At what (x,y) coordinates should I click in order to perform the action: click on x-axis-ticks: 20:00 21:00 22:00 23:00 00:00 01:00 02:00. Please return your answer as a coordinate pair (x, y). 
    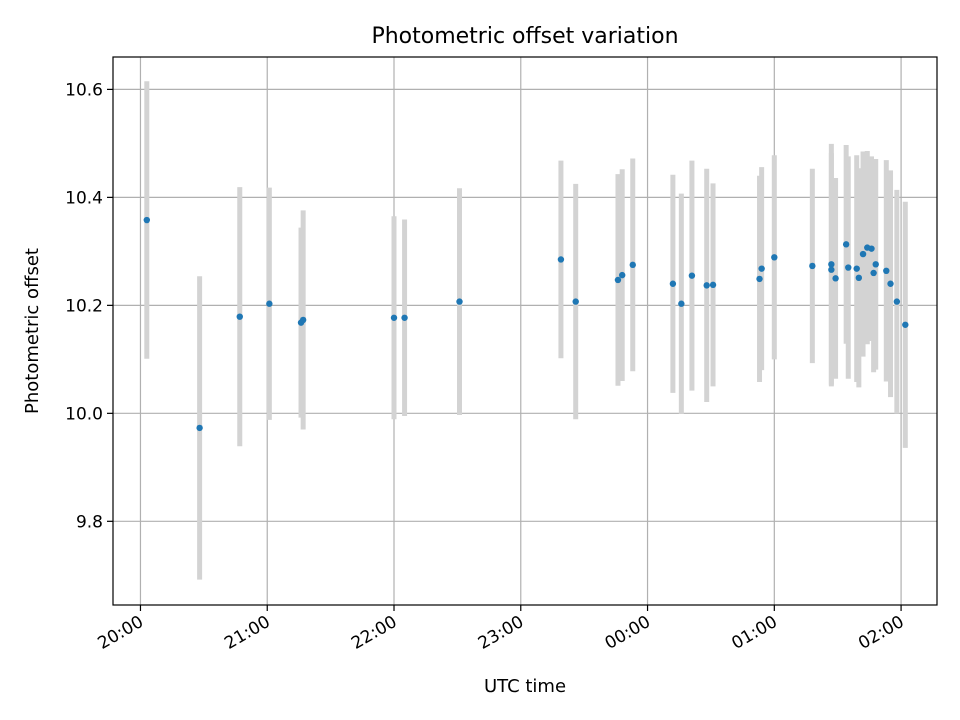
    Looking at the image, I should click on (501, 629).